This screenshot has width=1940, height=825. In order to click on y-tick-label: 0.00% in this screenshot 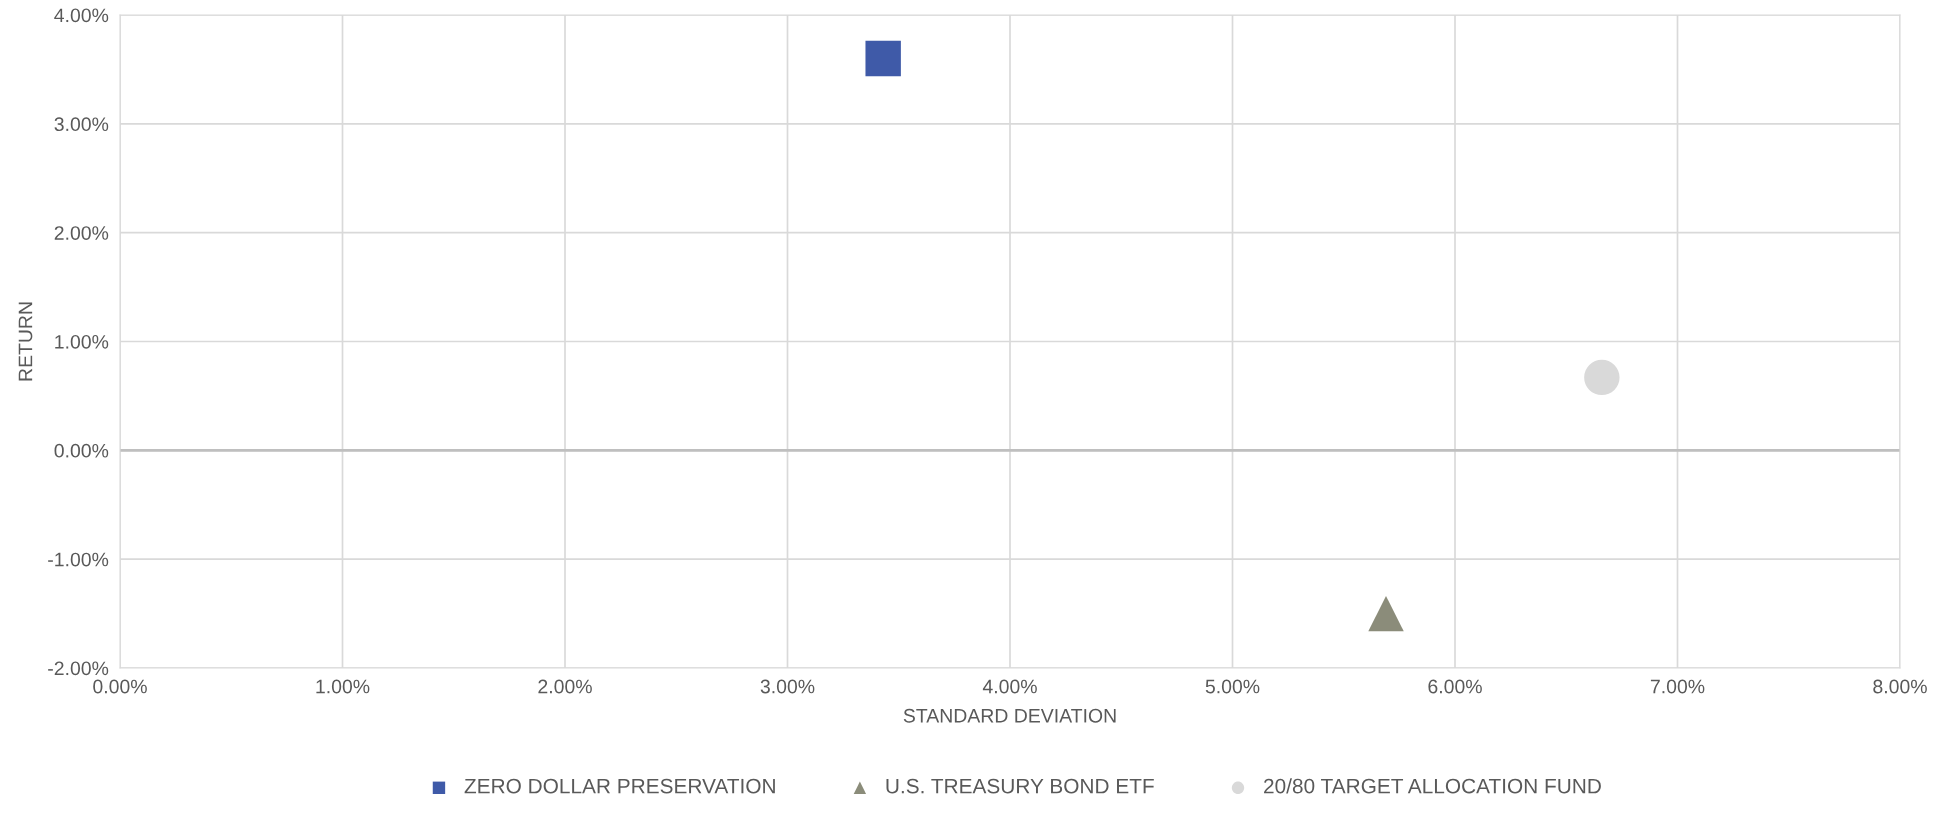, I will do `click(81, 450)`.